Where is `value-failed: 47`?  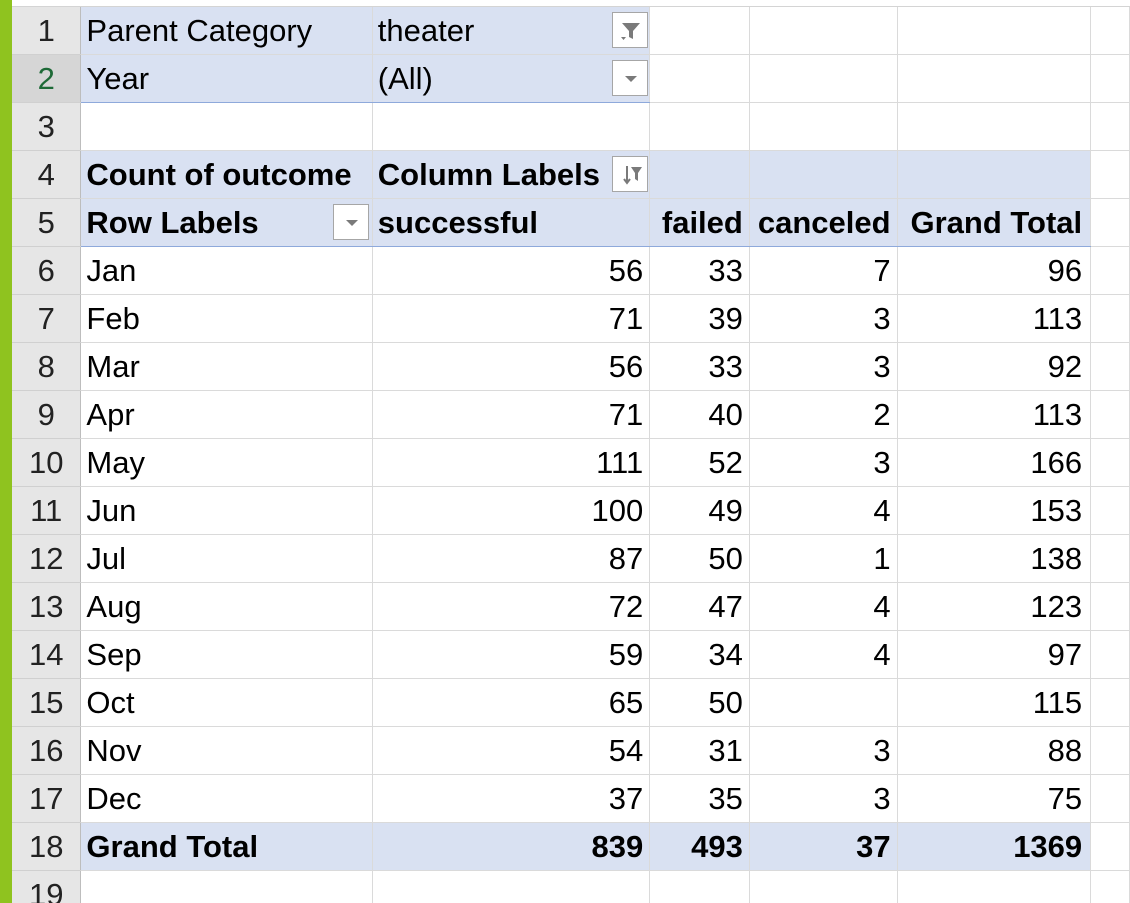 value-failed: 47 is located at coordinates (699, 606).